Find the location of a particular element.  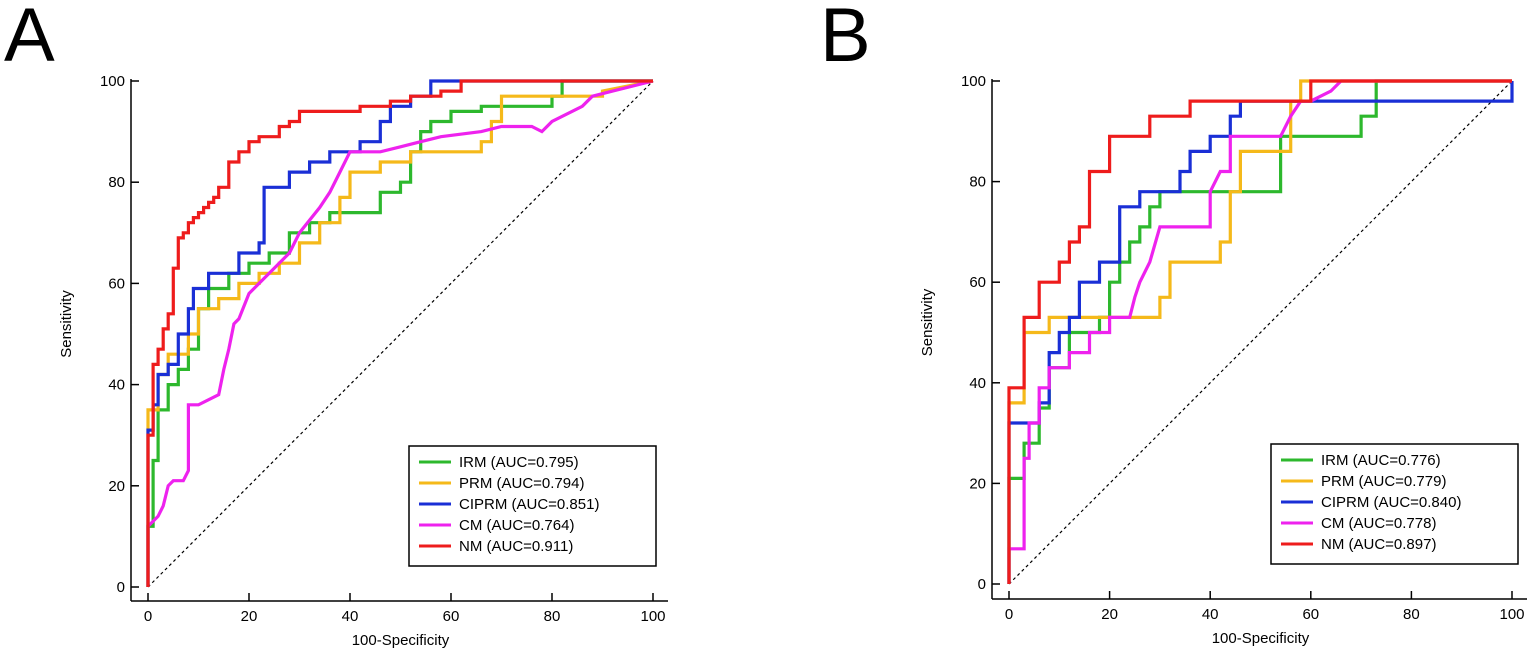

panel-b-legend-label-nm: NM (AUC=0.897) is located at coordinates (1378, 544).